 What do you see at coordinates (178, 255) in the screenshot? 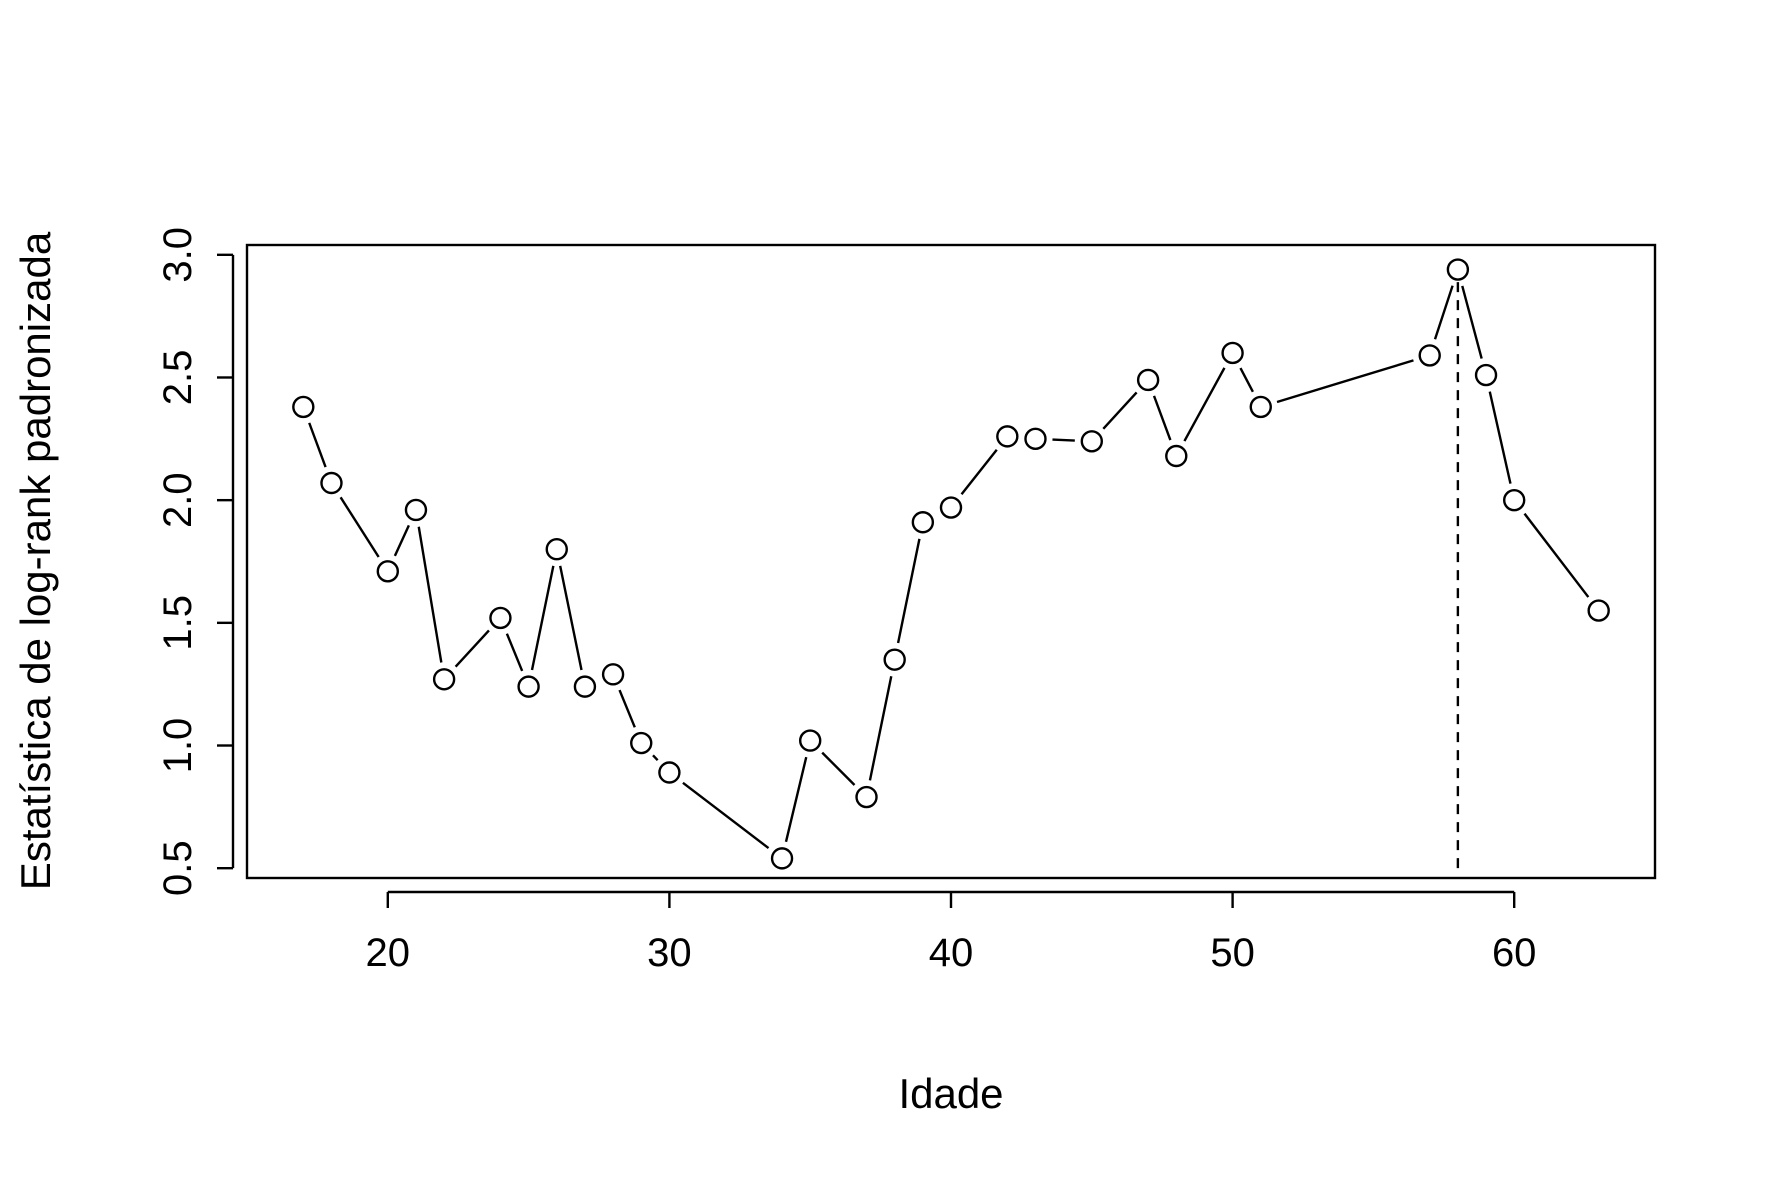
I see `y-tick-label: 3.0` at bounding box center [178, 255].